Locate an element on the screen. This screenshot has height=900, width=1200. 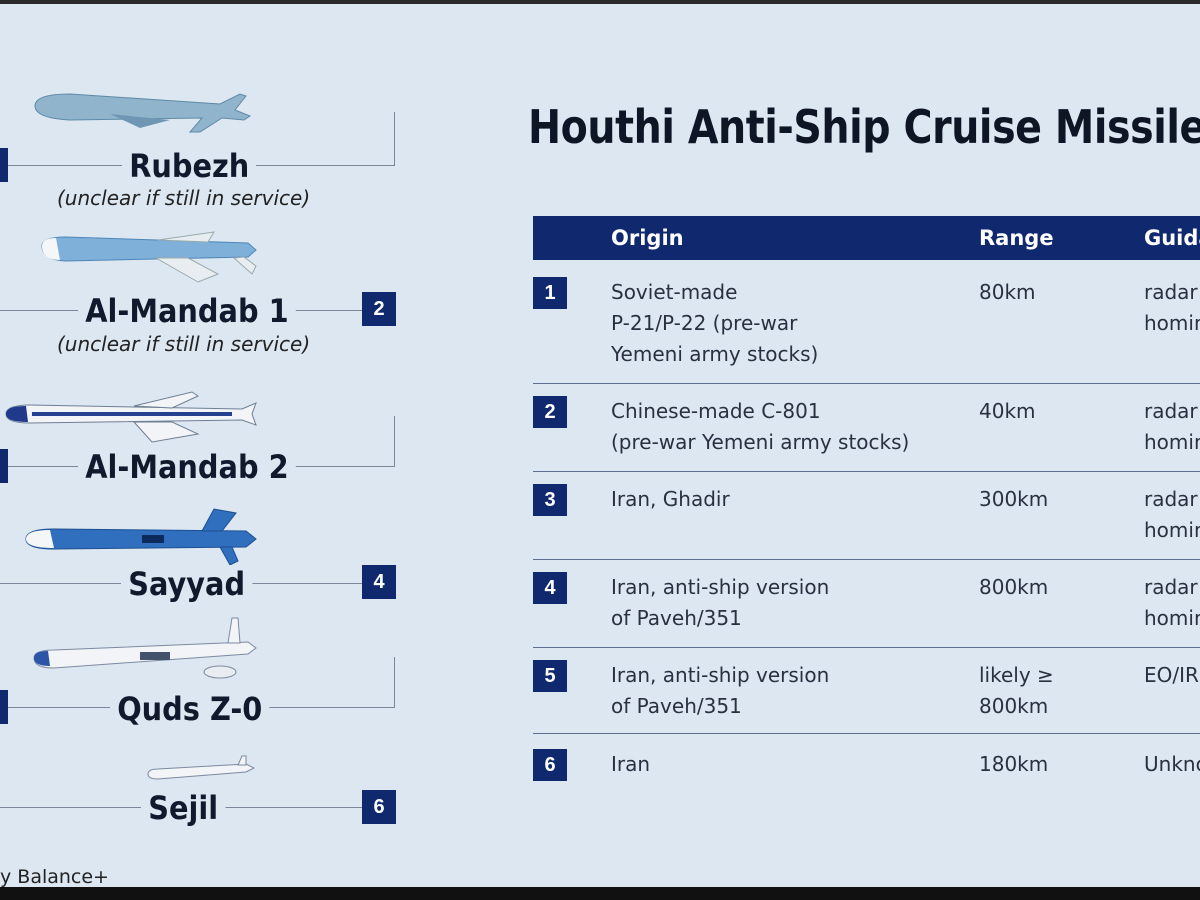
row-number-badge: 5 is located at coordinates (550, 676).